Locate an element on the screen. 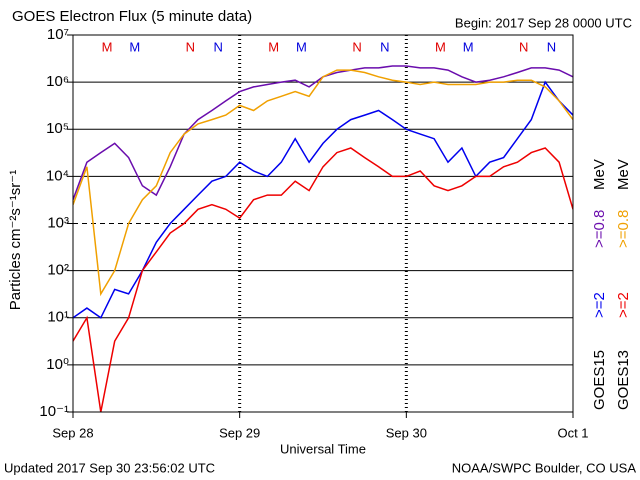 The height and width of the screenshot is (480, 640). footer-left: Updated 2017 Sep 30 23:56:02 UTC is located at coordinates (109, 467).